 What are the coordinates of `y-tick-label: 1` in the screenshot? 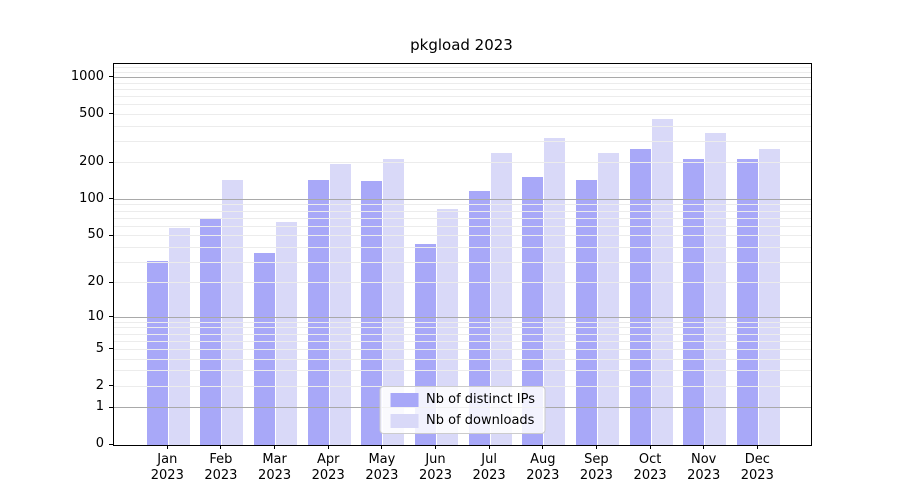 It's located at (99, 407).